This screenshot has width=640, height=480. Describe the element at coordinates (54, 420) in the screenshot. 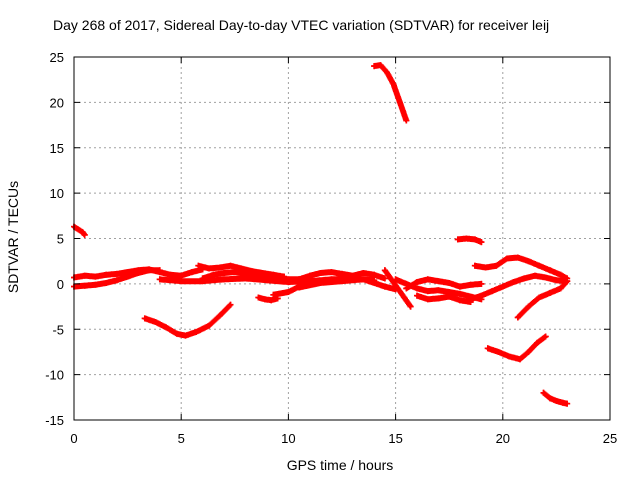

I see `y-tick-label: -15` at that location.